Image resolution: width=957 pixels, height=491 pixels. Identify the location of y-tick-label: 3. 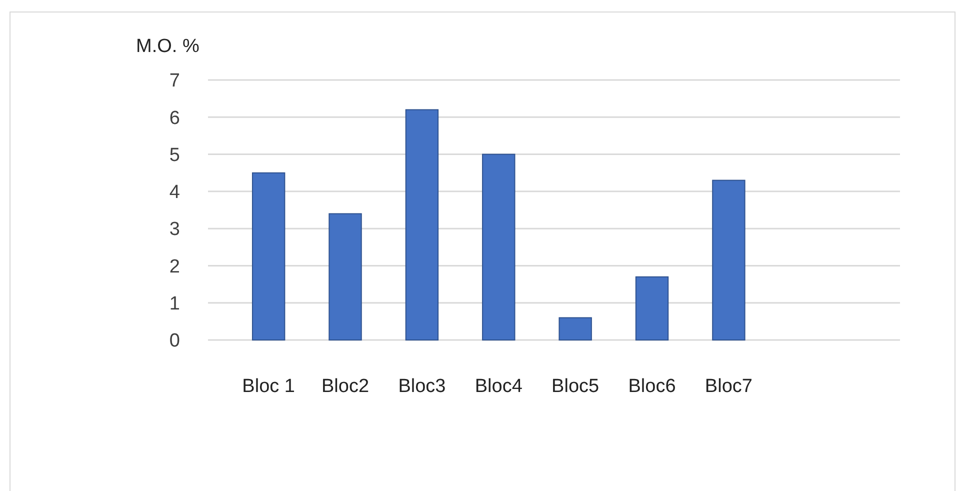
(174, 229).